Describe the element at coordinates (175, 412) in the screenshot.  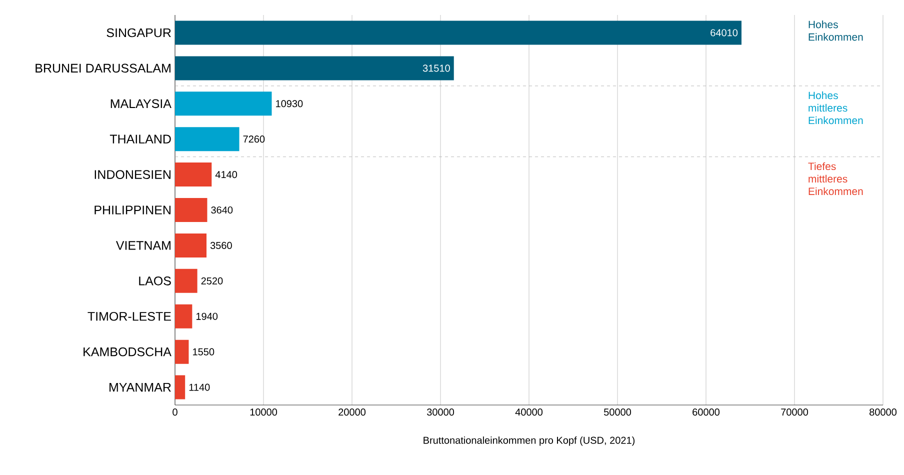
I see `x-tick-label: 0` at that location.